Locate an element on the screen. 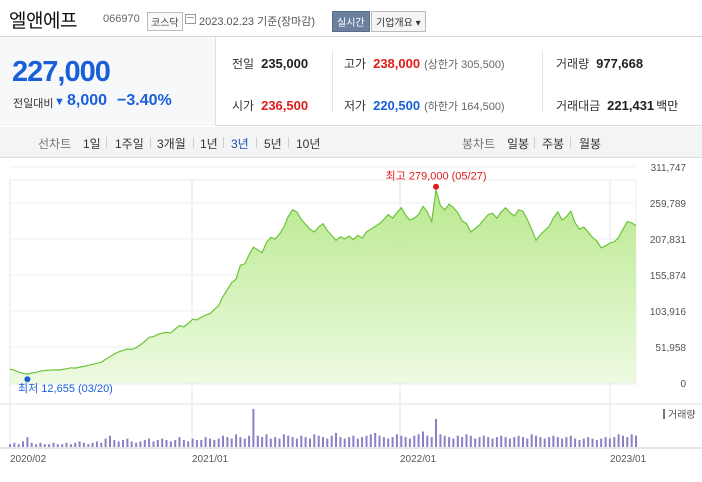 This screenshot has width=702, height=482. period-5y: 5년 is located at coordinates (273, 144).